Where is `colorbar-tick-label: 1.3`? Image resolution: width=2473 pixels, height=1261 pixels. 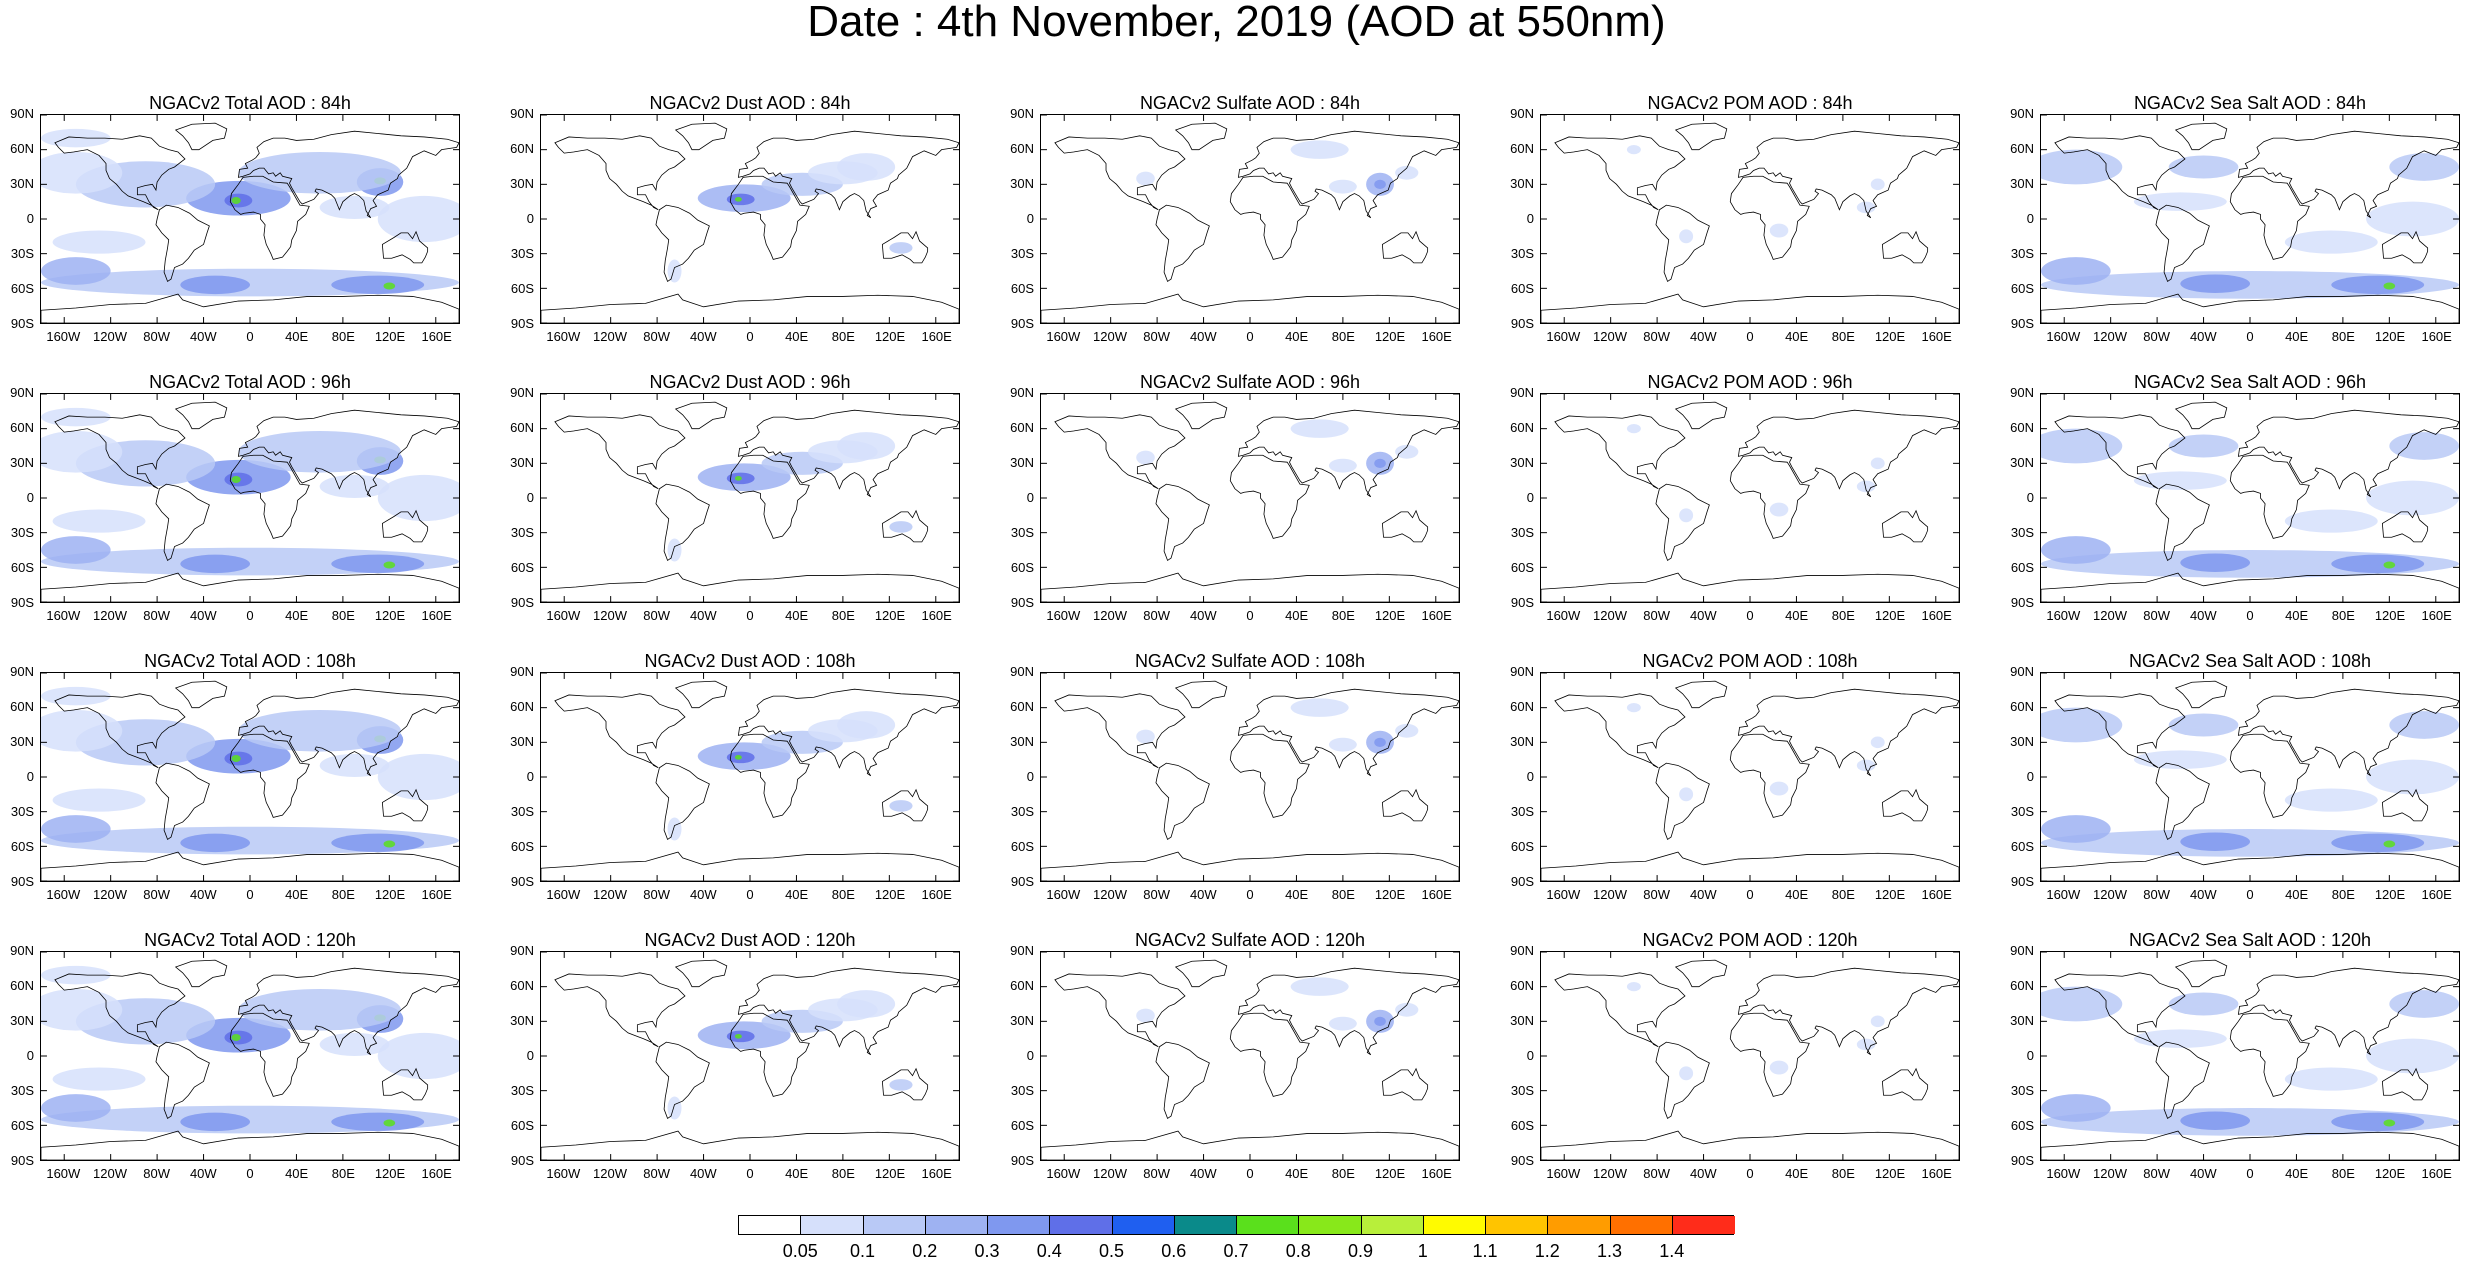
colorbar-tick-label: 1.3 is located at coordinates (1609, 1251).